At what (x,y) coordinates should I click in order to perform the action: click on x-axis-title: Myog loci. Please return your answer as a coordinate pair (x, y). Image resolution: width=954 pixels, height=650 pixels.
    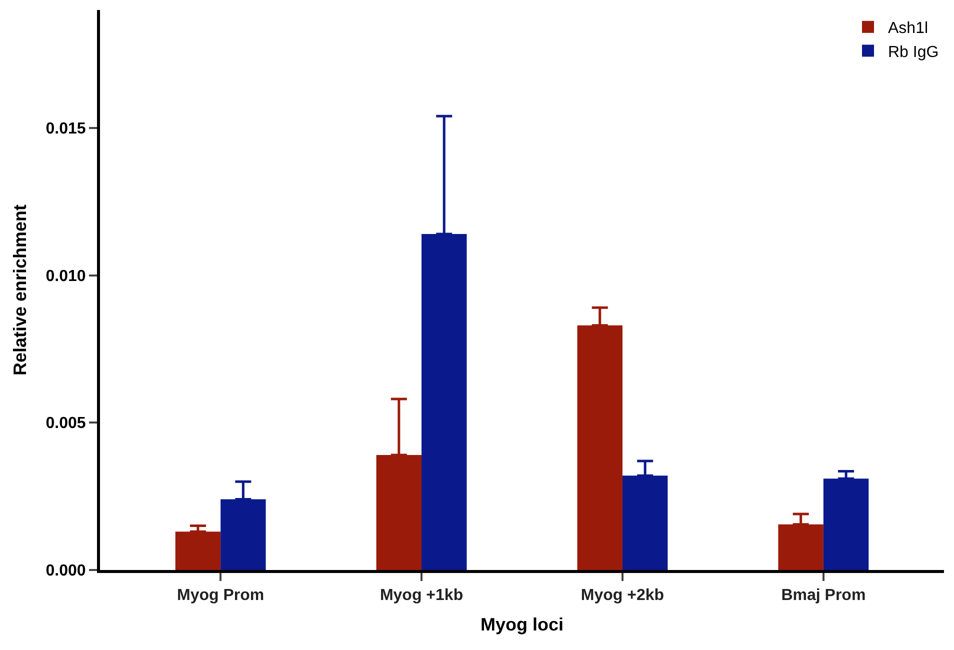
    Looking at the image, I should click on (522, 624).